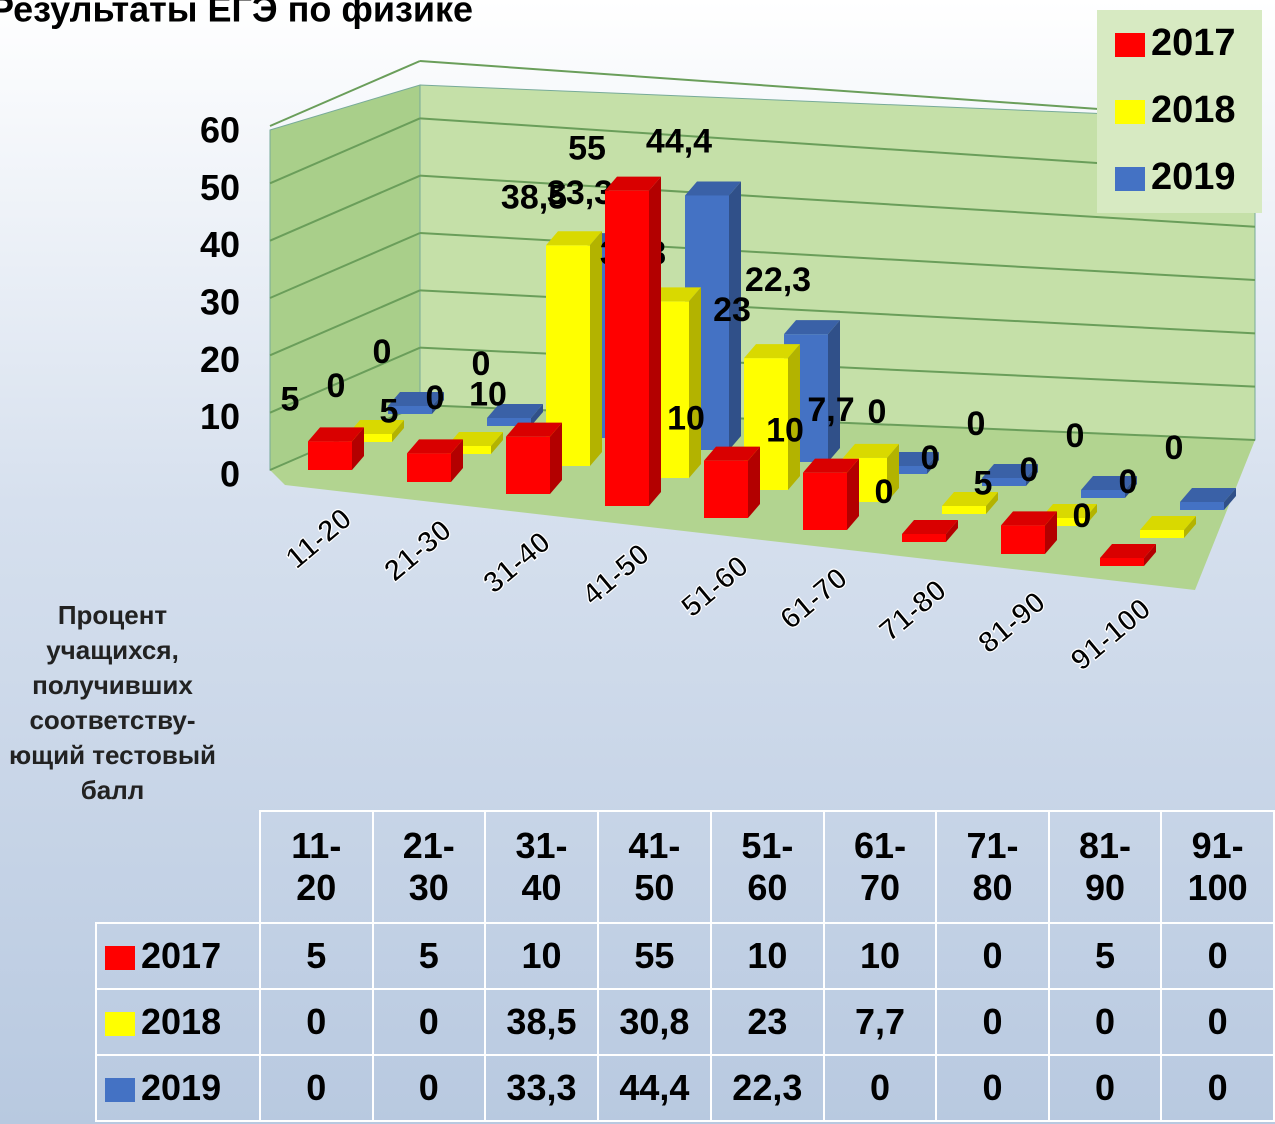 Image resolution: width=1275 pixels, height=1124 pixels. I want to click on table-header-cell: 71-80, so click(992, 867).